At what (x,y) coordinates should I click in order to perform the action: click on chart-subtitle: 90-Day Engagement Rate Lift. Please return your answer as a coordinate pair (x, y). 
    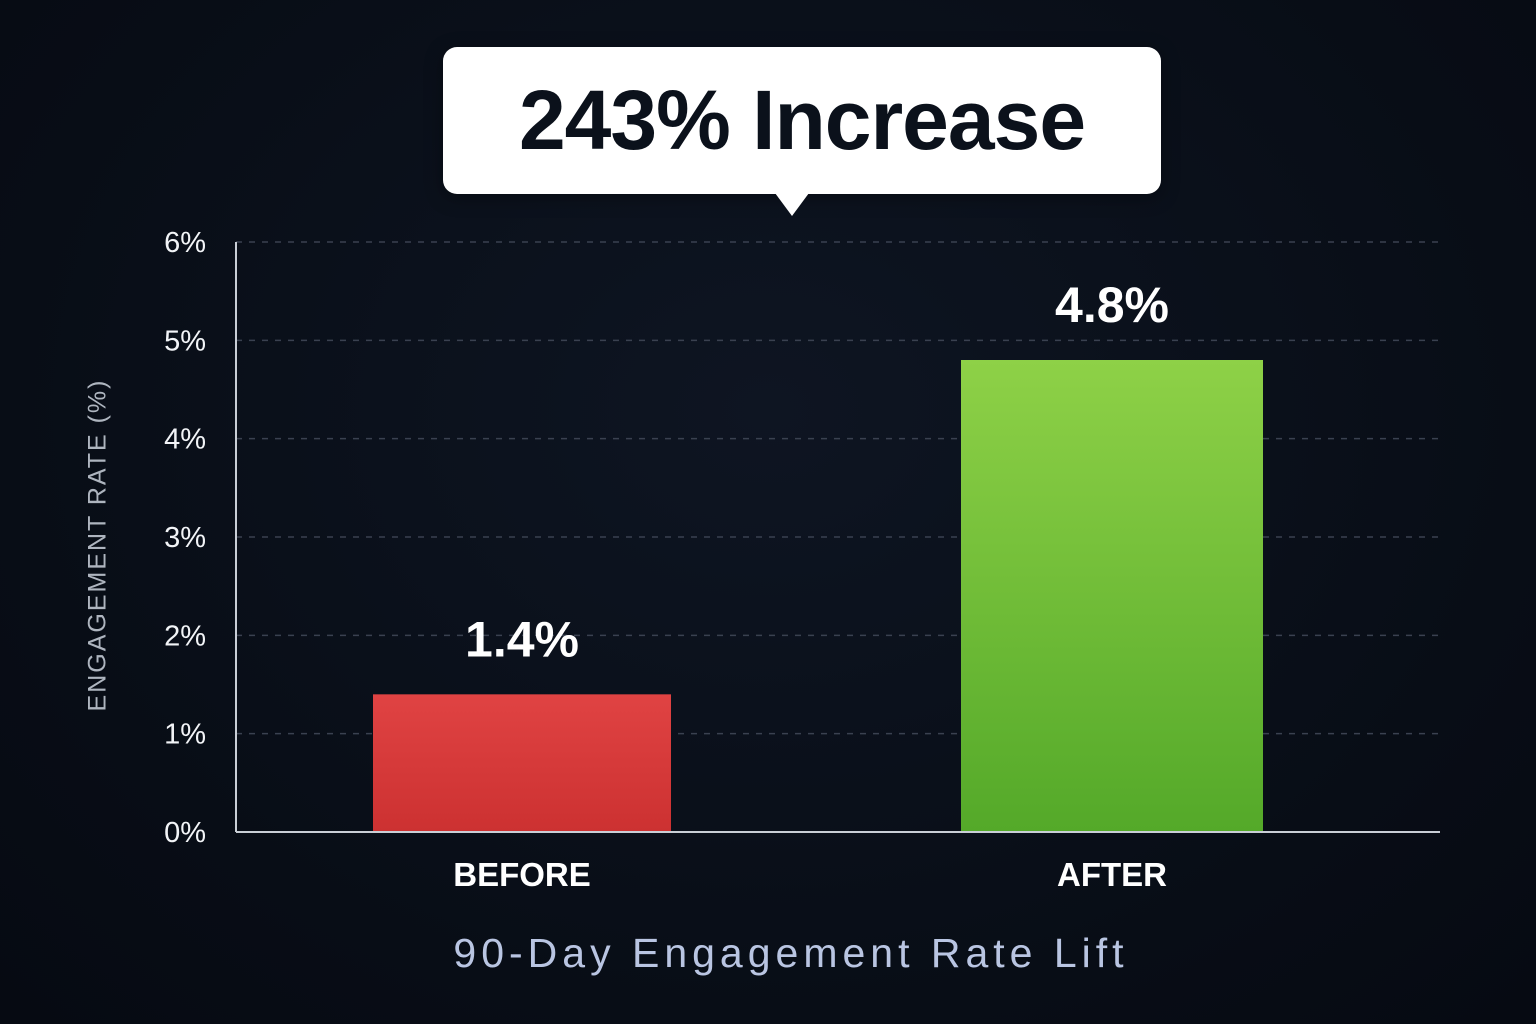
    Looking at the image, I should click on (791, 953).